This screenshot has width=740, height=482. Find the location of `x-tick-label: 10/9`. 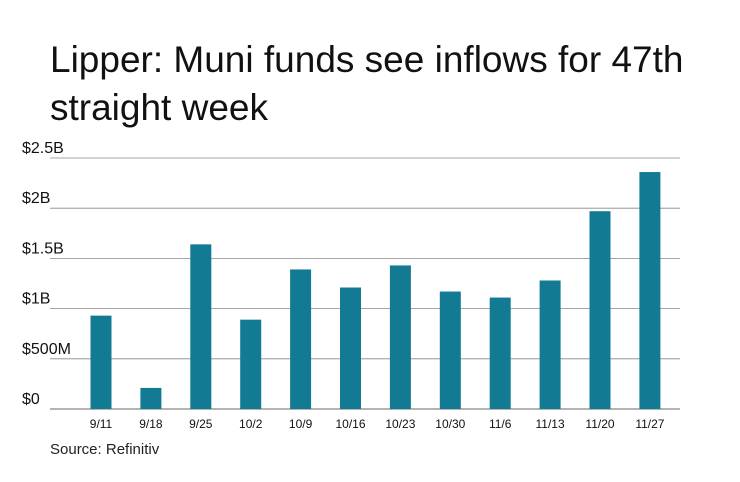

x-tick-label: 10/9 is located at coordinates (301, 424).